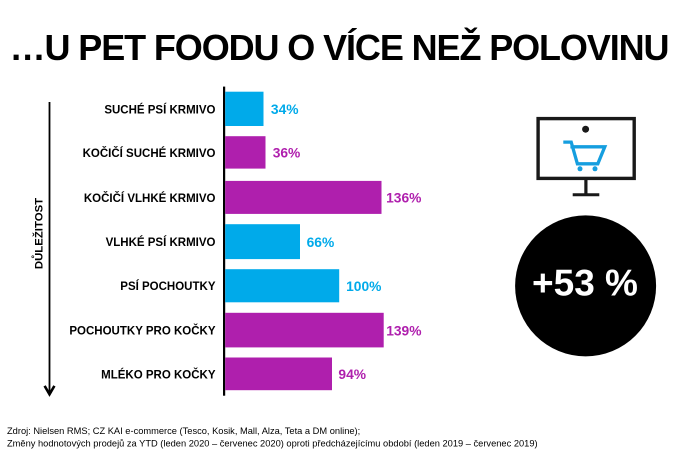 The height and width of the screenshot is (456, 700). I want to click on svg-text: 36%, so click(287, 153).